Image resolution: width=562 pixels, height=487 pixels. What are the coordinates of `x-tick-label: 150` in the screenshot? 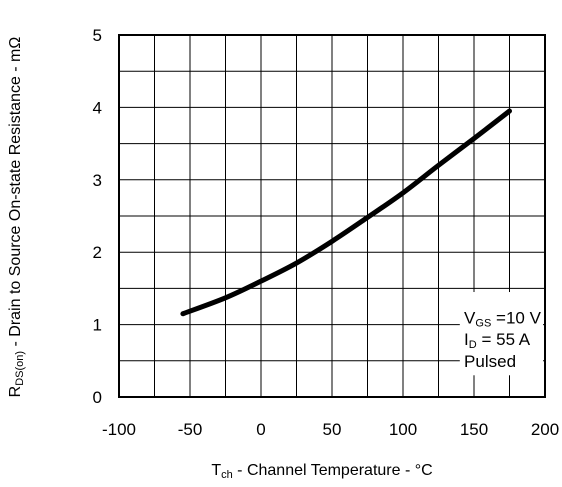 It's located at (474, 429).